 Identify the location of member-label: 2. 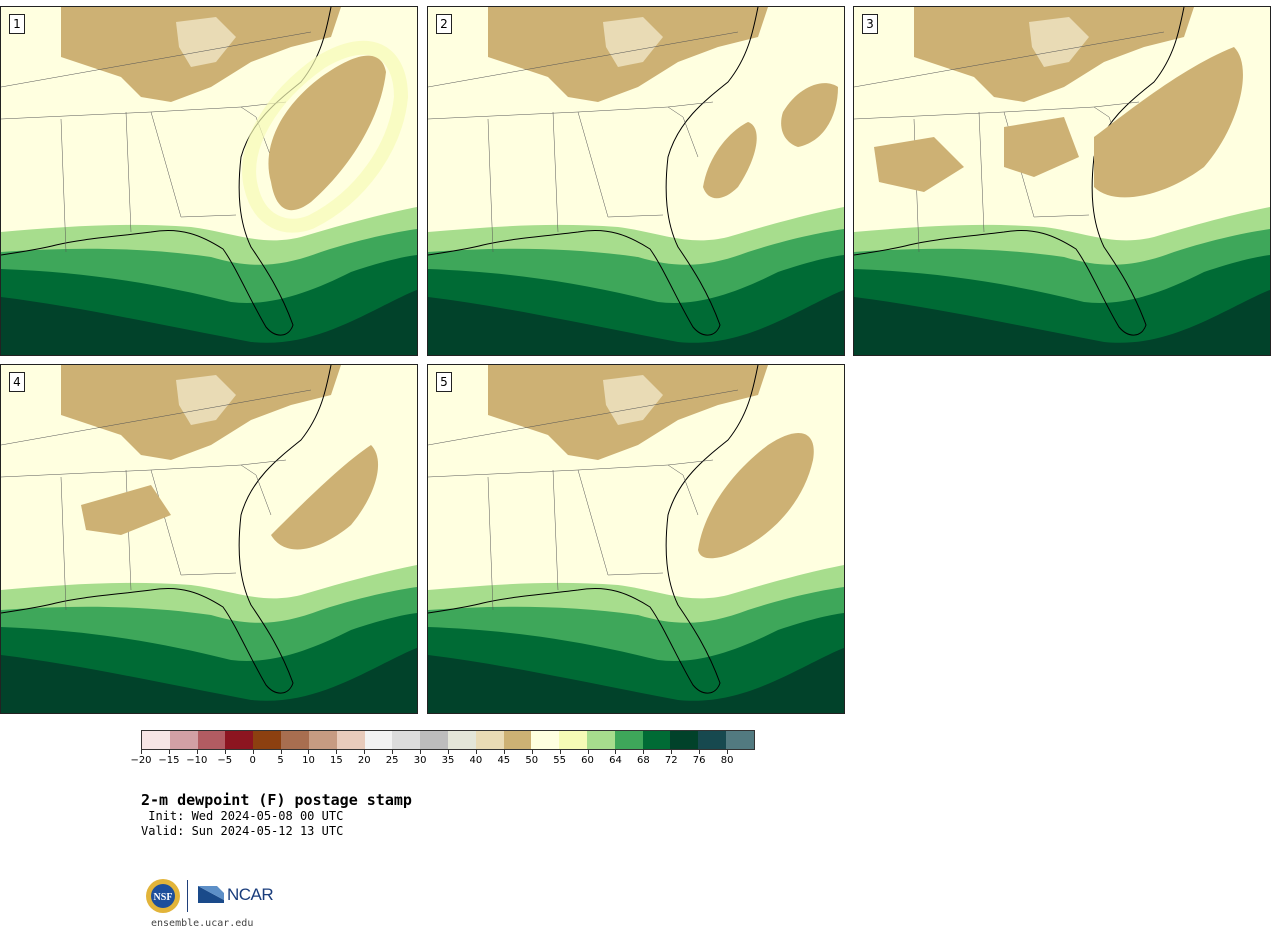
(444, 24).